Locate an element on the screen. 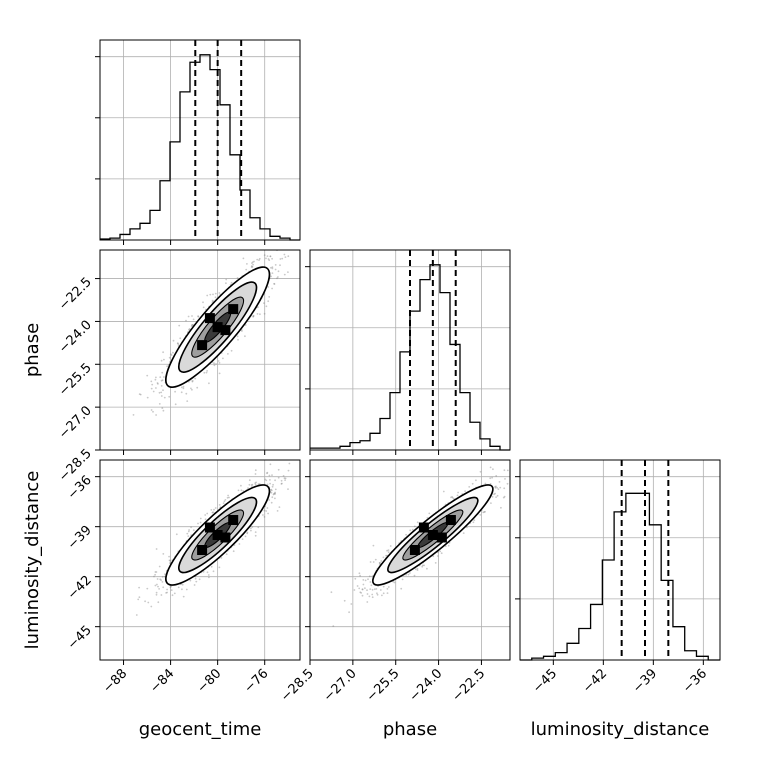 The image size is (760, 760). x-tick-label: −76 is located at coordinates (257, 681).